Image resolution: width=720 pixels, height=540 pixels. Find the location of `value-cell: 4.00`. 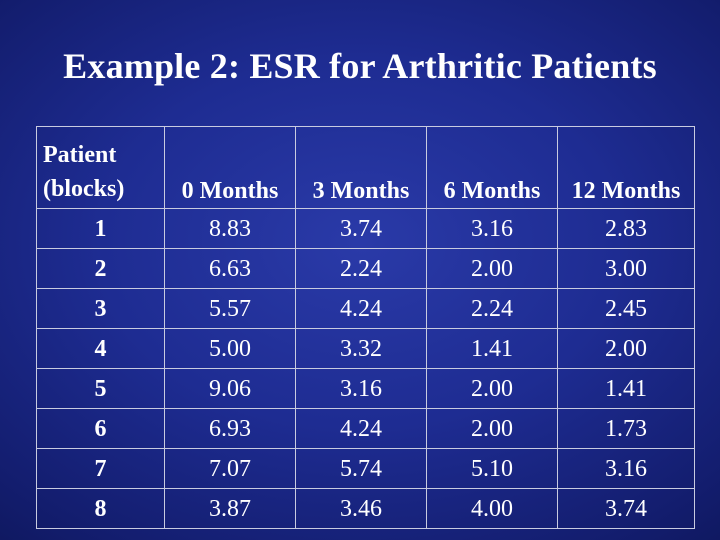

value-cell: 4.00 is located at coordinates (492, 508).